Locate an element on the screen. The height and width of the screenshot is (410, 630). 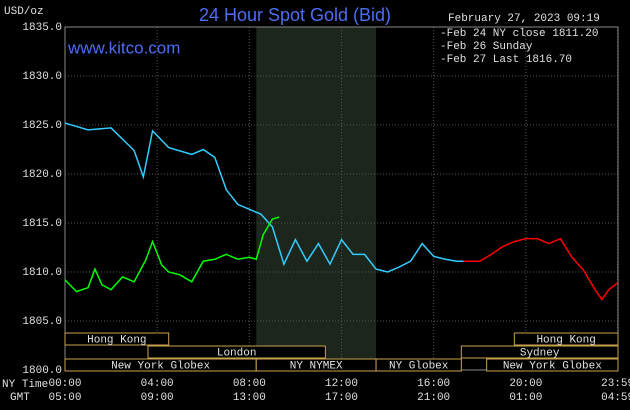
session-label: Sydney is located at coordinates (540, 353).